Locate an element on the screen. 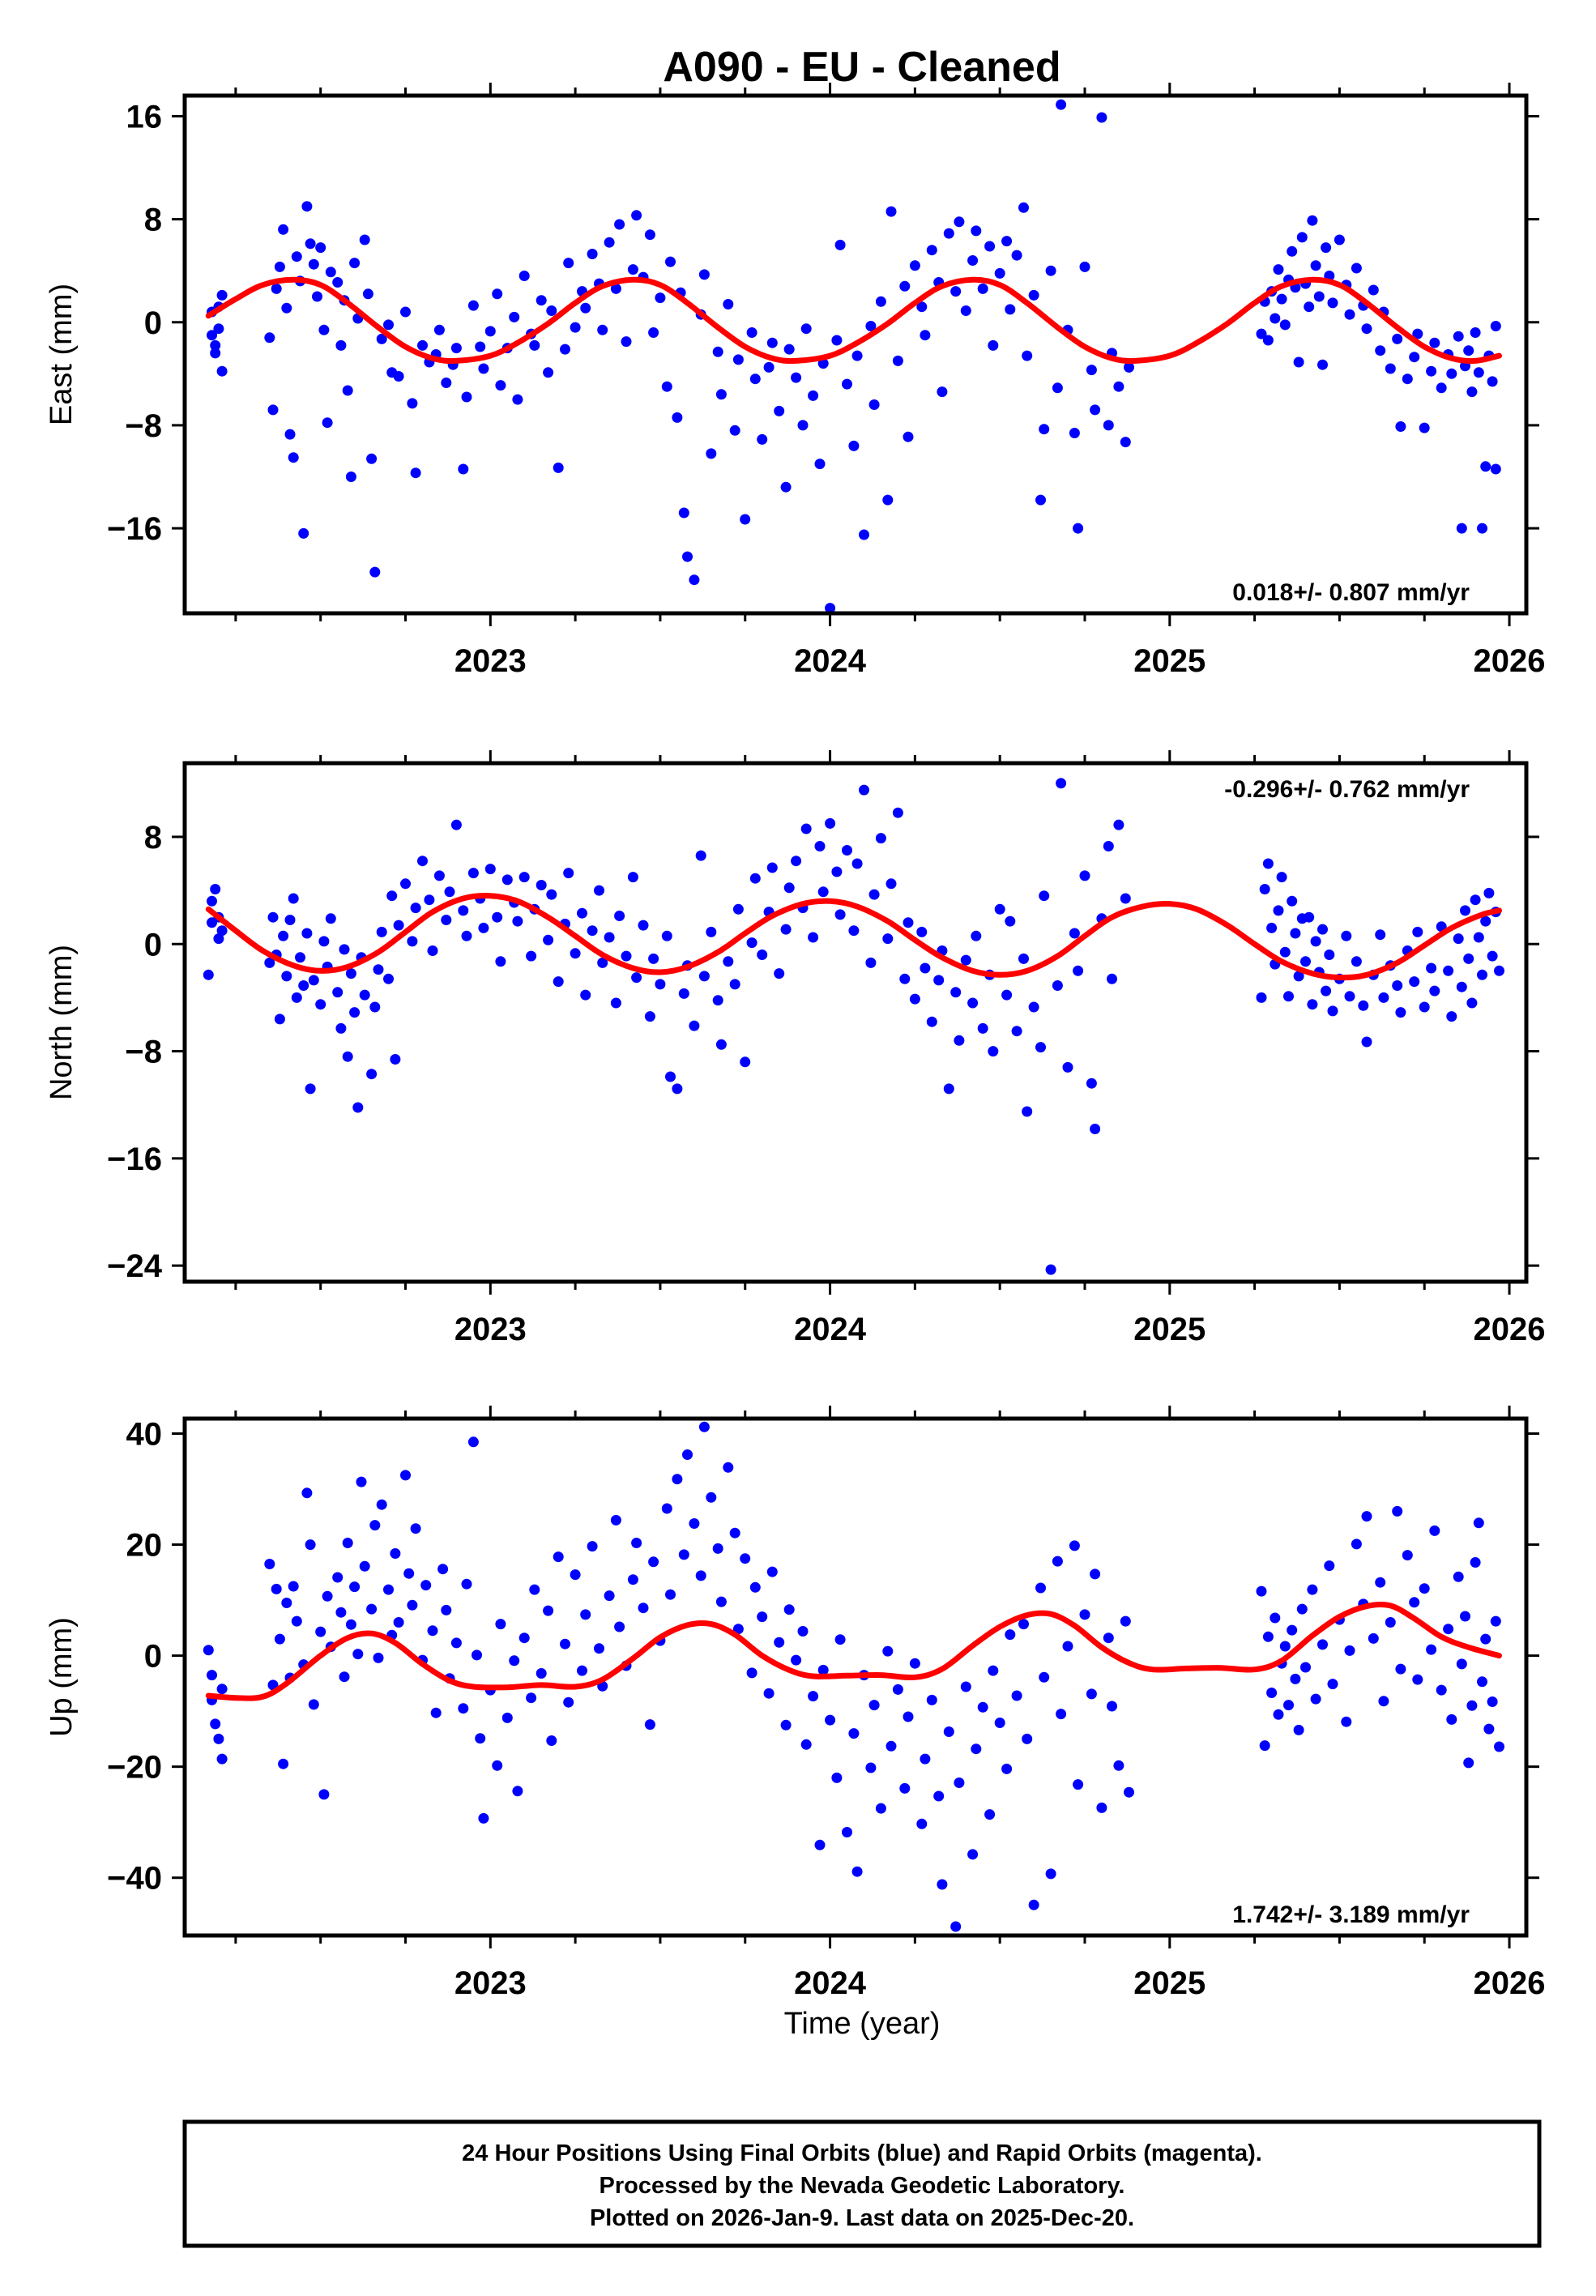 This screenshot has width=1596, height=2296. up-model-curve is located at coordinates (853, 1651).